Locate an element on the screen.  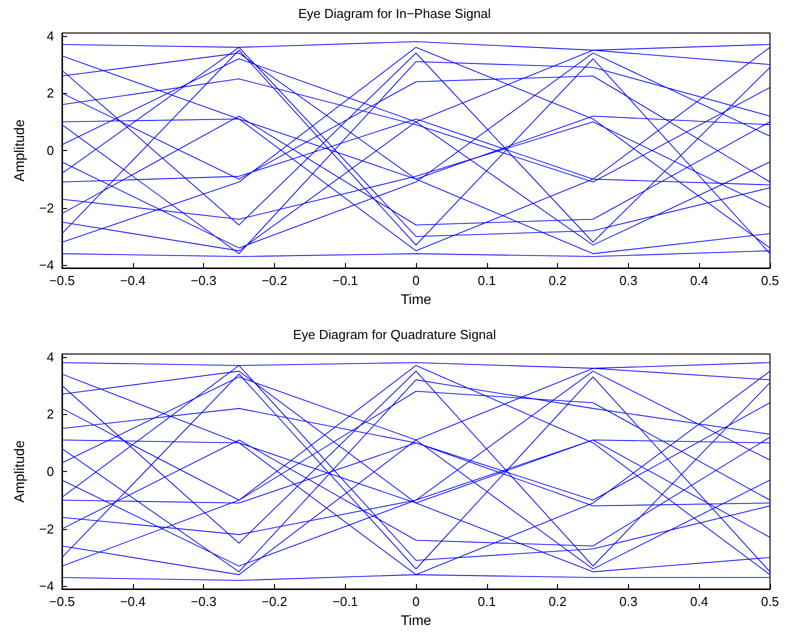
chart-title: Eye Diagram for Quadrature Signal is located at coordinates (394, 334).